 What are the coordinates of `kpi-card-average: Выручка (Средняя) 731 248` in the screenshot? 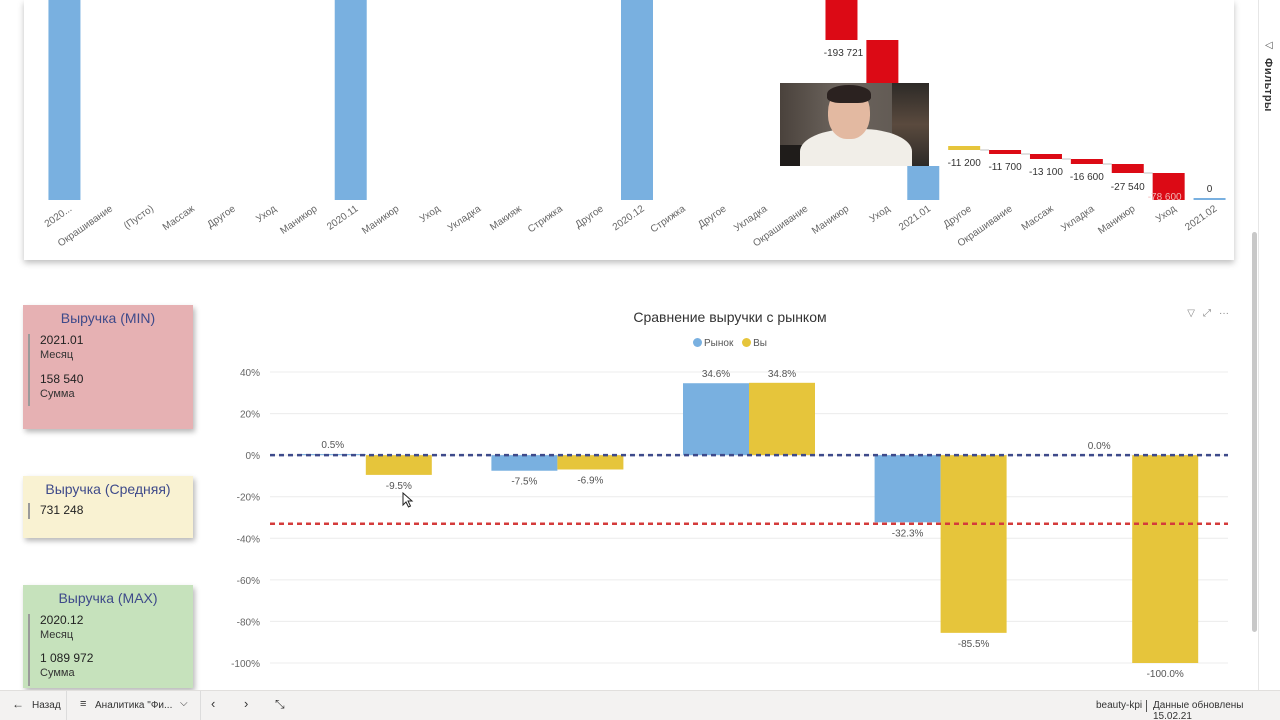 It's located at (108, 507).